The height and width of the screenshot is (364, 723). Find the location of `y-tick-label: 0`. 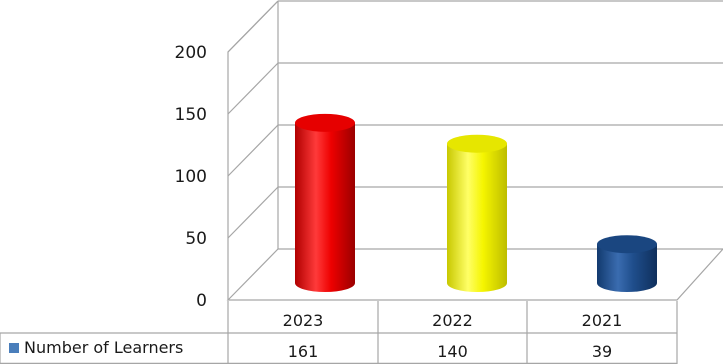

y-tick-label: 0 is located at coordinates (201, 301).